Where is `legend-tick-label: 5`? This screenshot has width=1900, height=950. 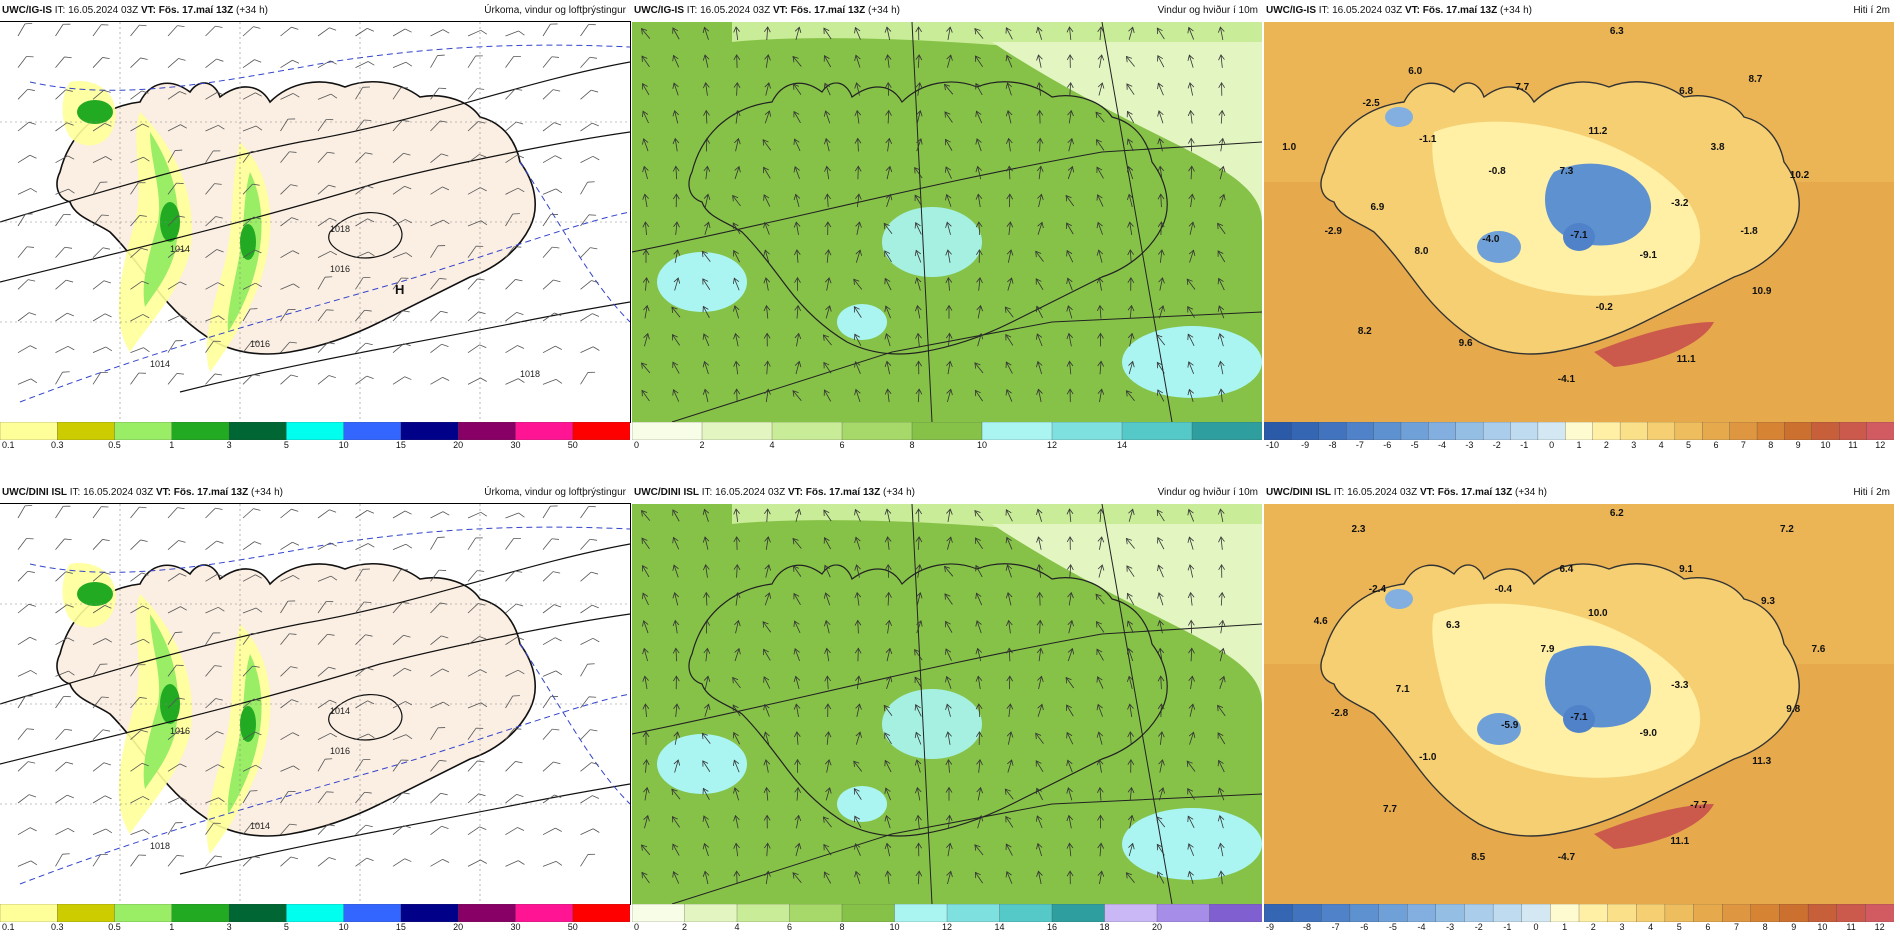 legend-tick-label: 5 is located at coordinates (1679, 927).